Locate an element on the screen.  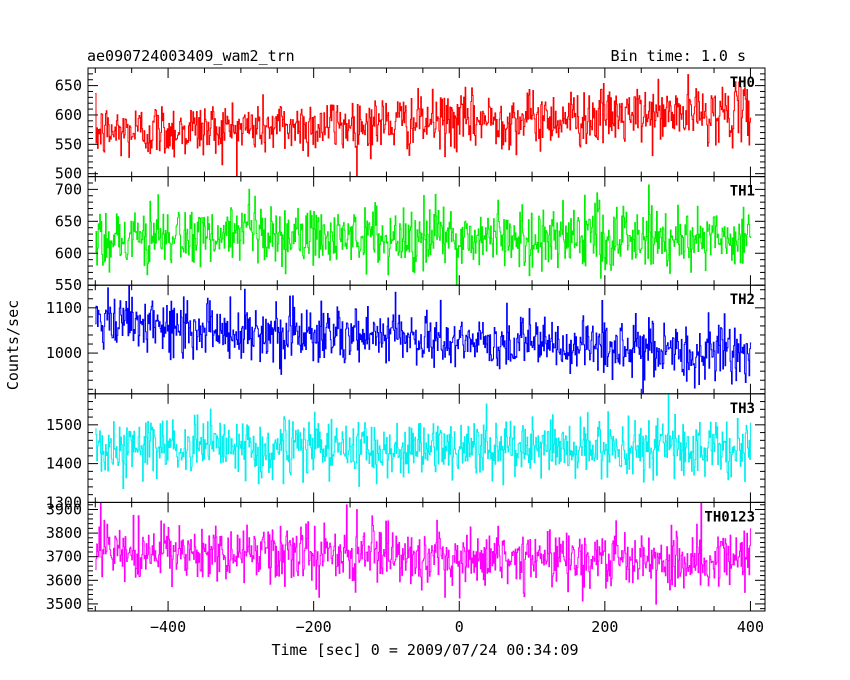
y-tick-label: 3500 is located at coordinates (64, 604).